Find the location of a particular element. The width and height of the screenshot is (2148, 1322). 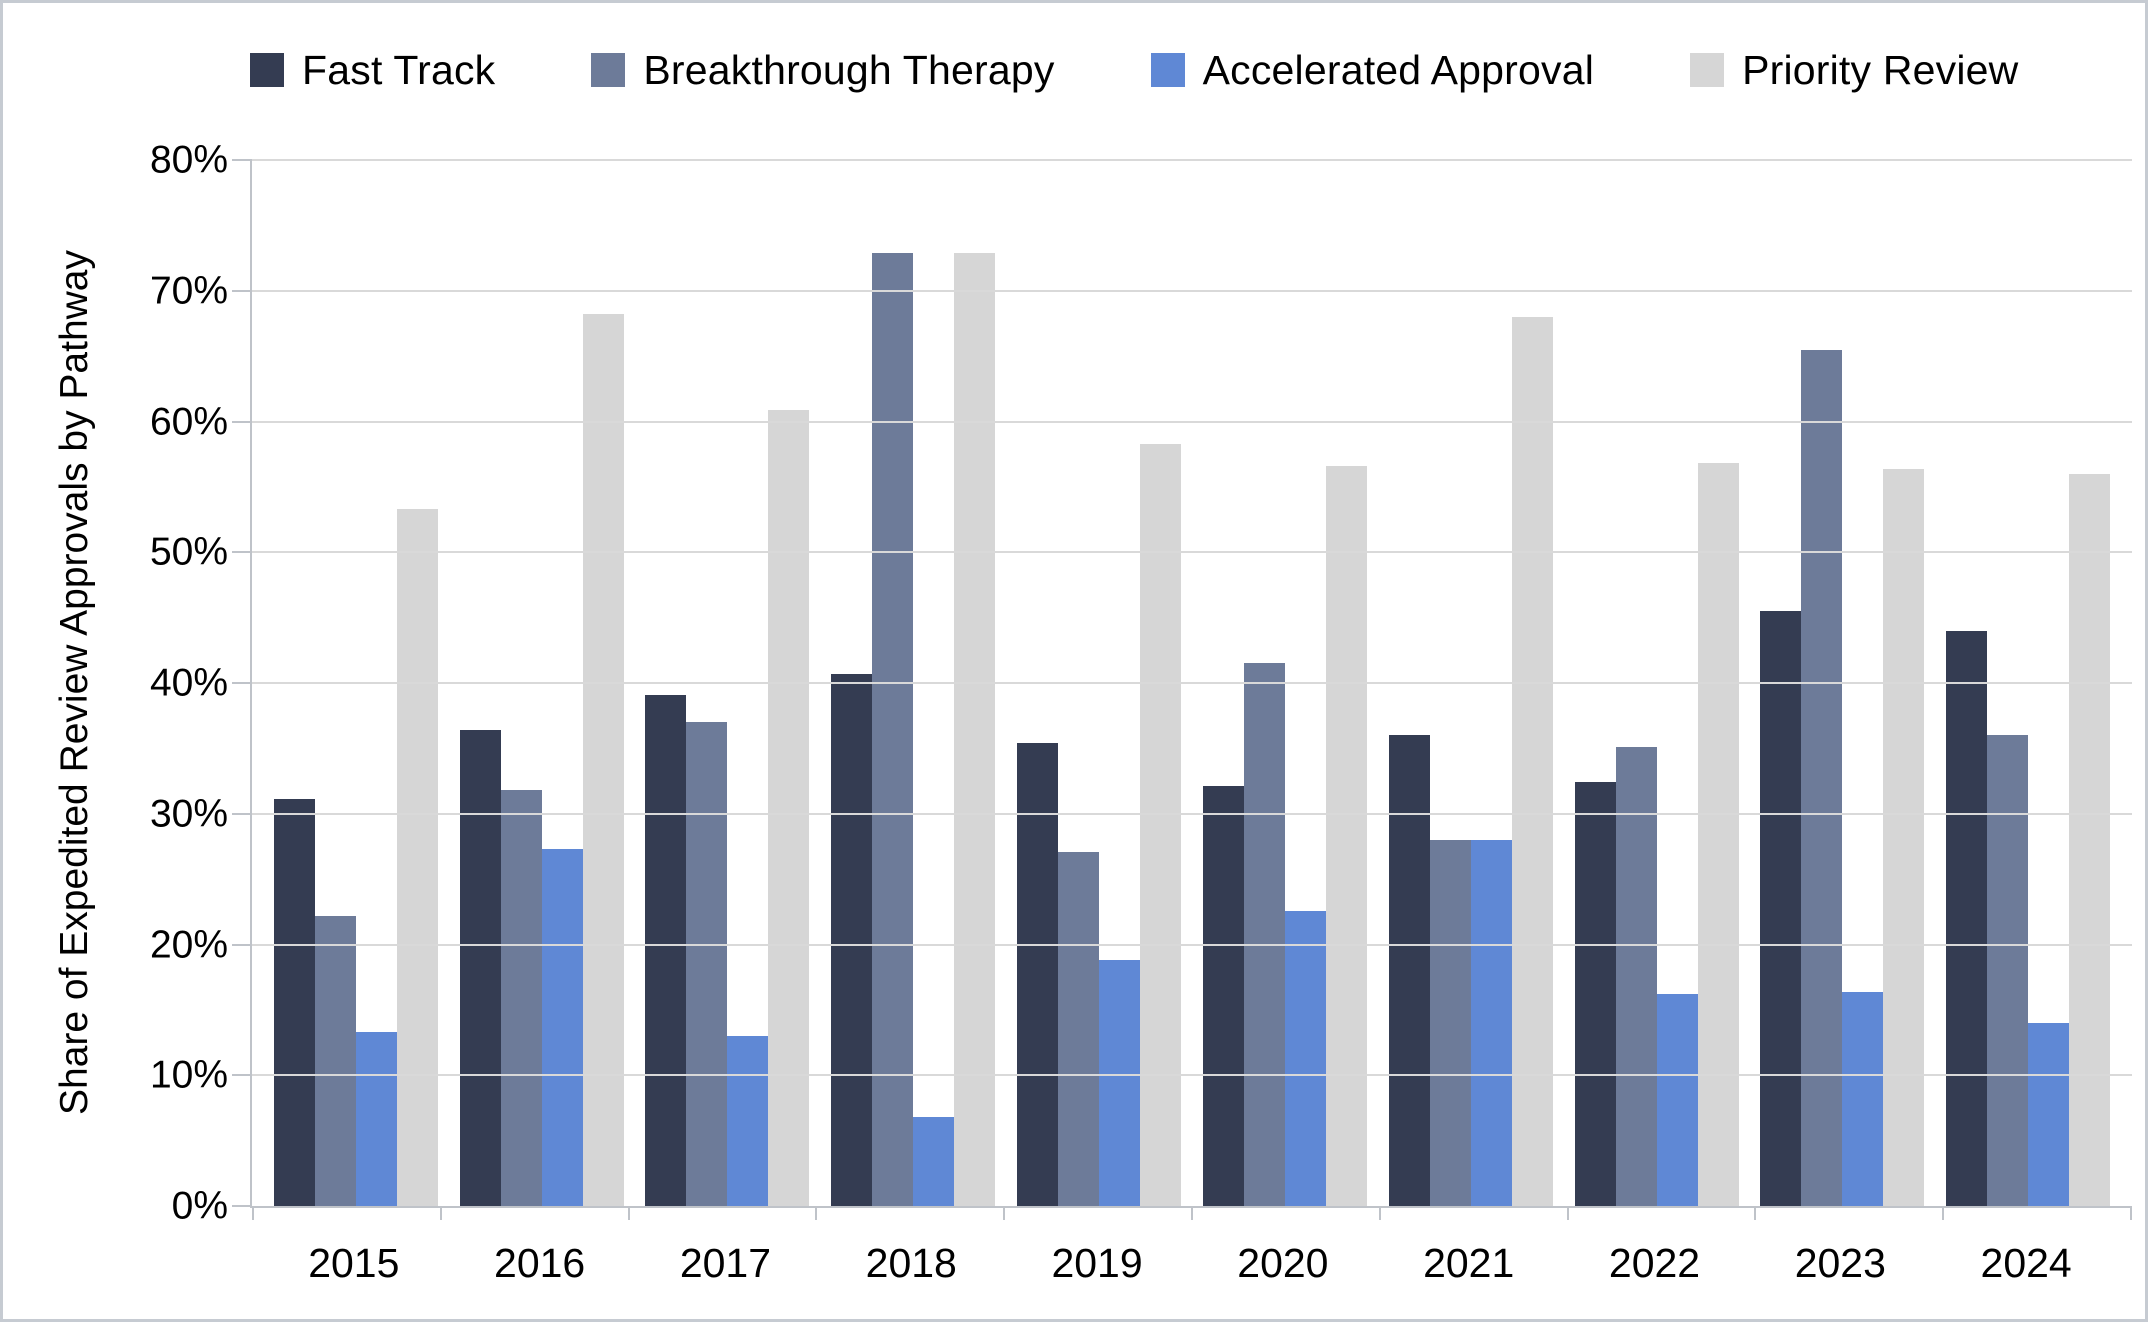

legend-item-1: Breakthrough Therapy is located at coordinates (822, 70).